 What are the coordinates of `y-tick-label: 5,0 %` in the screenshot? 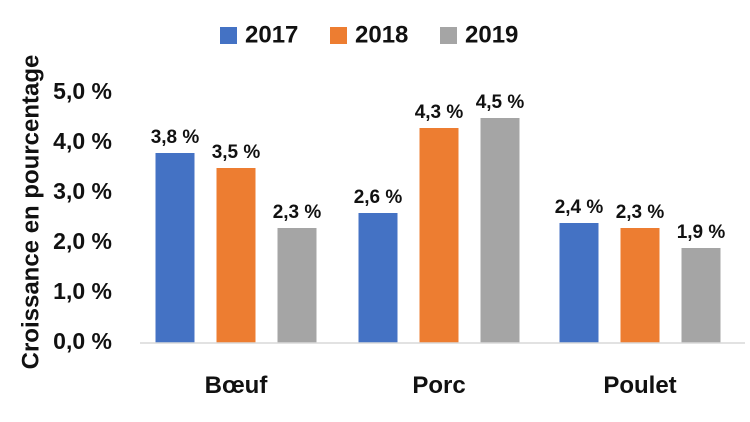 It's located at (82, 91).